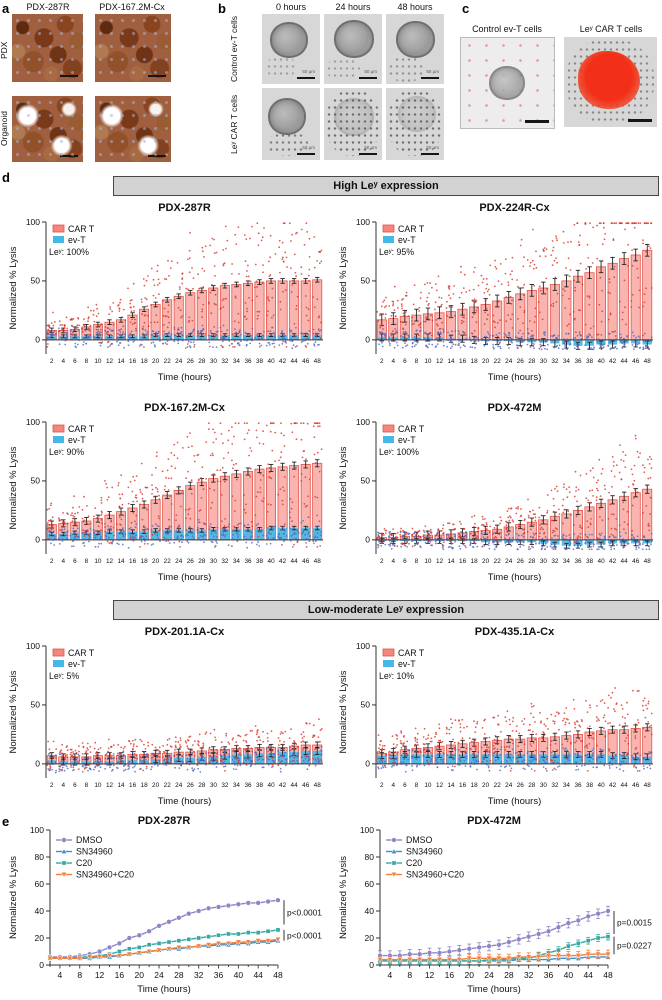 The height and width of the screenshot is (1000, 662). I want to click on micrograph-ev-24h: 50 μm, so click(353, 49).